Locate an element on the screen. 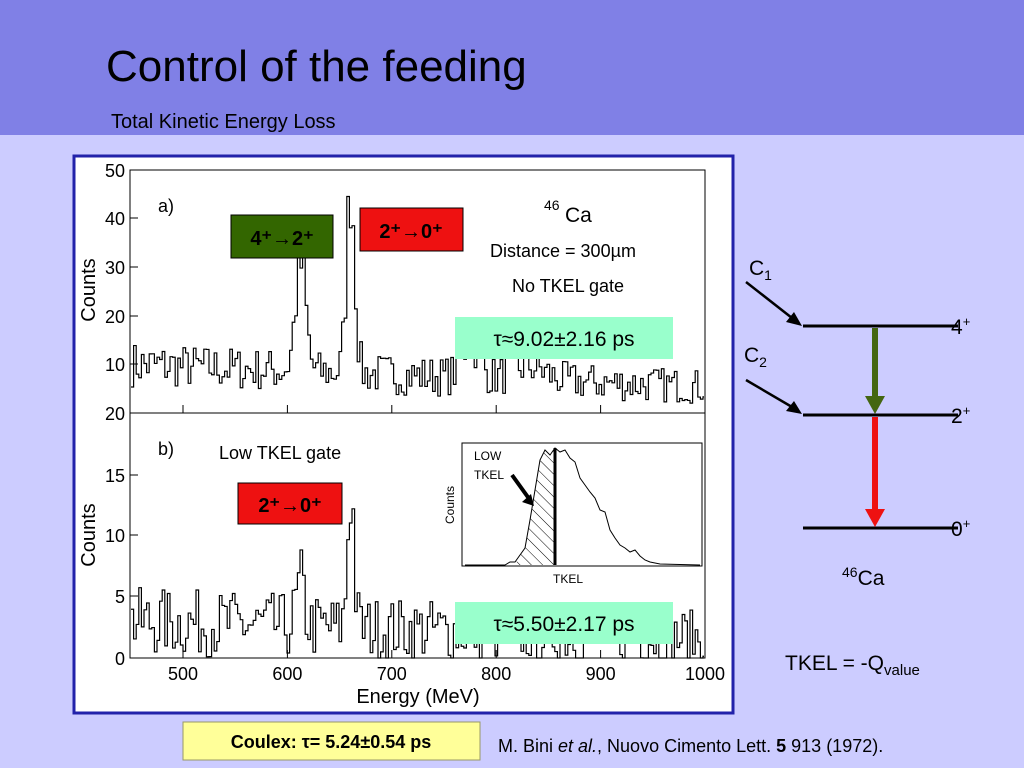 This screenshot has width=1024, height=768. relation: TKEL = -Qvalue is located at coordinates (852, 665).